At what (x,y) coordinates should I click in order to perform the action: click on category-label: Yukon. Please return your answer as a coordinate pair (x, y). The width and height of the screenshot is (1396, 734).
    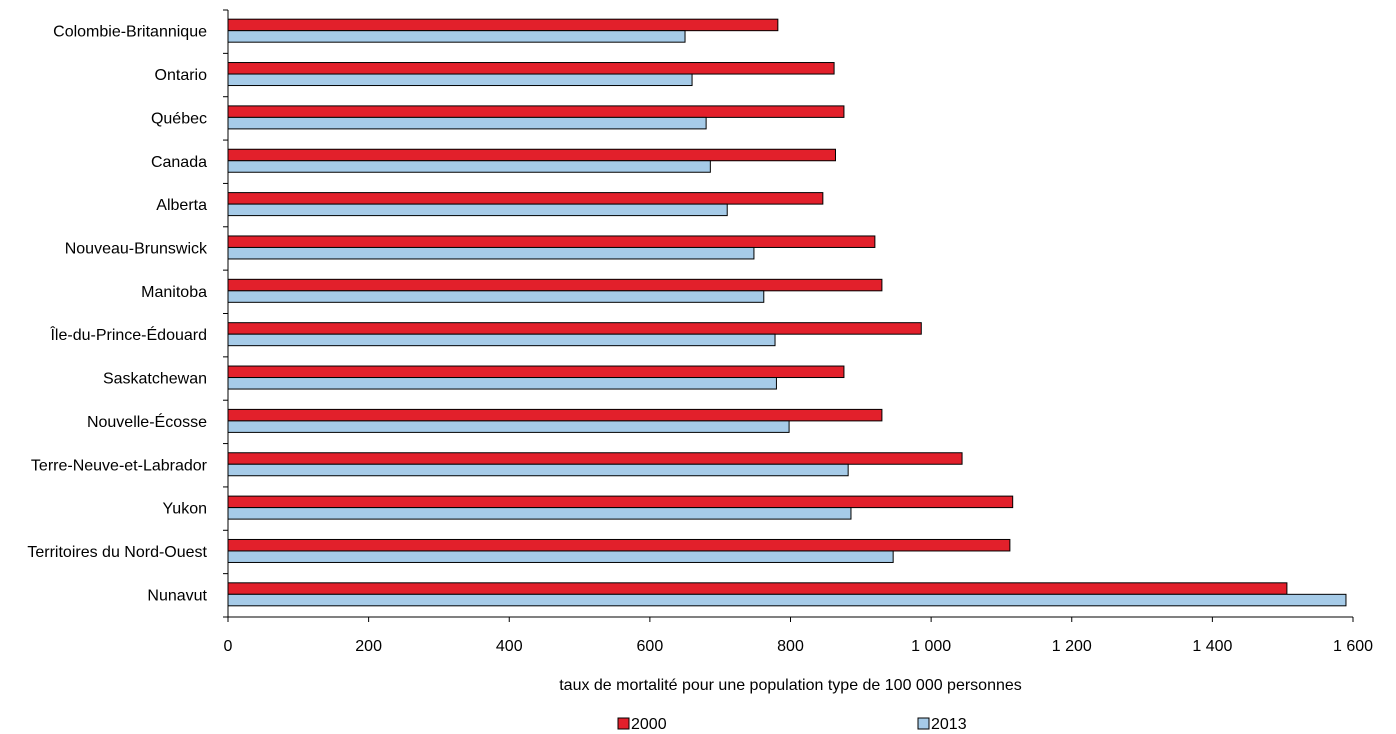
    Looking at the image, I should click on (185, 509).